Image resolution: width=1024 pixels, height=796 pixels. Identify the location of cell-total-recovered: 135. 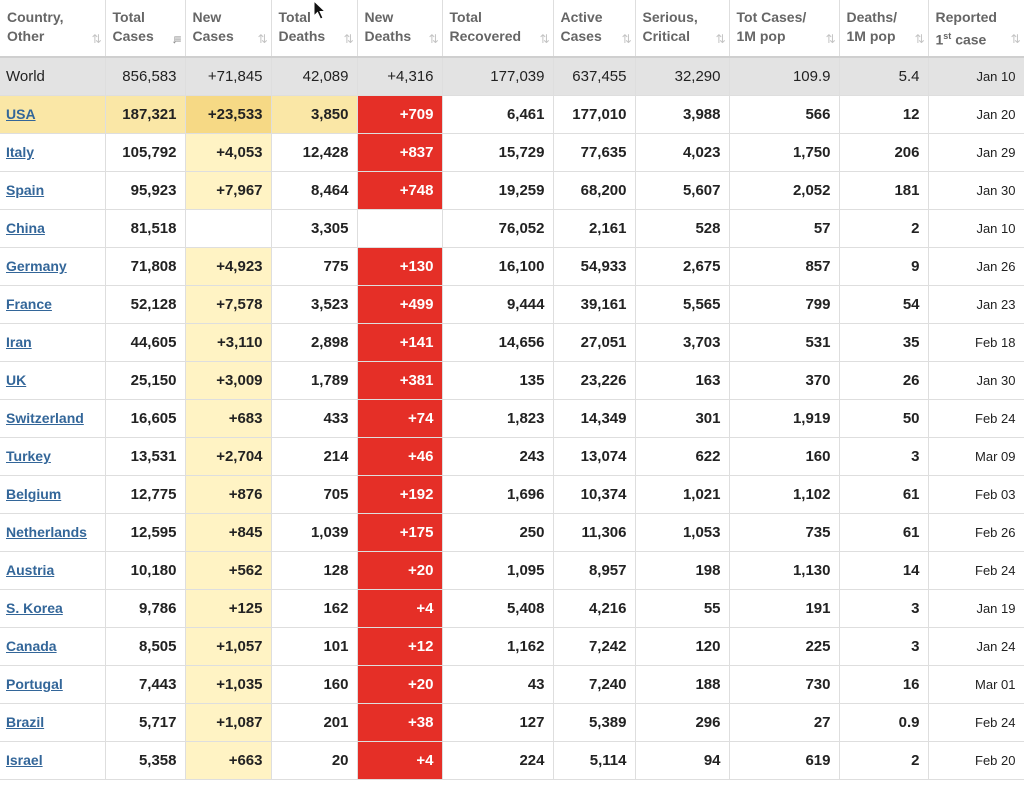
(498, 380).